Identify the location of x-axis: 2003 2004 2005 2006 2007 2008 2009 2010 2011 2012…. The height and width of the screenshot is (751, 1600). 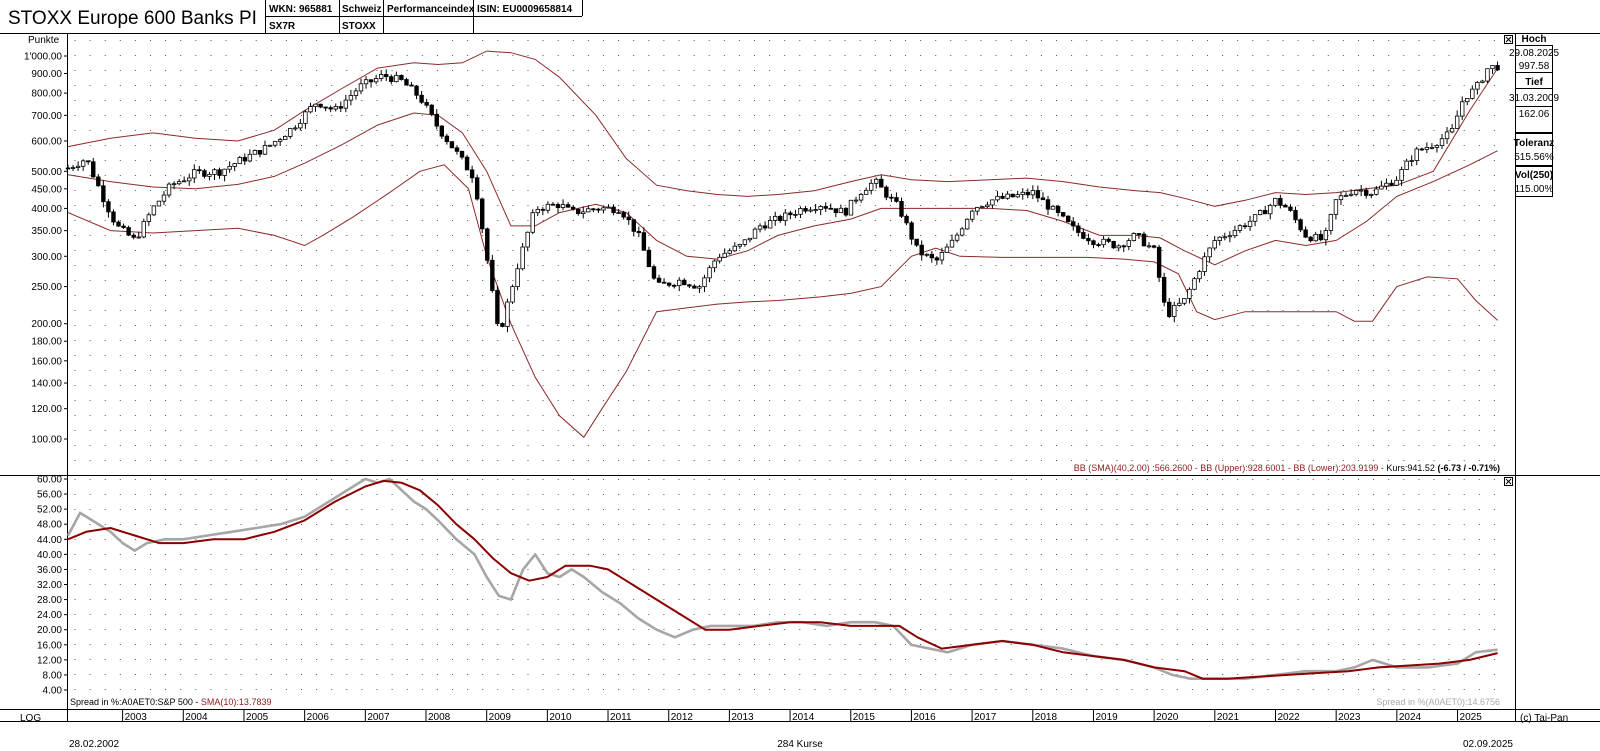
(802, 716).